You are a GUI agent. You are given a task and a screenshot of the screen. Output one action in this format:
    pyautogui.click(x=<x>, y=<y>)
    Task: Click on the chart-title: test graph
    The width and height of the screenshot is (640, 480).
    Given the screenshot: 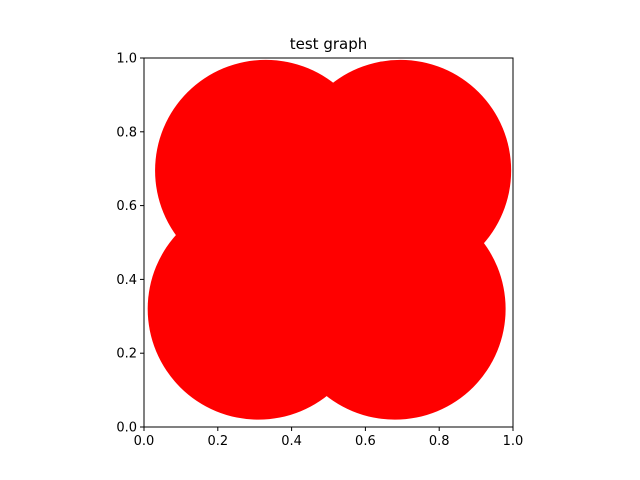 What is the action you would take?
    pyautogui.click(x=328, y=44)
    